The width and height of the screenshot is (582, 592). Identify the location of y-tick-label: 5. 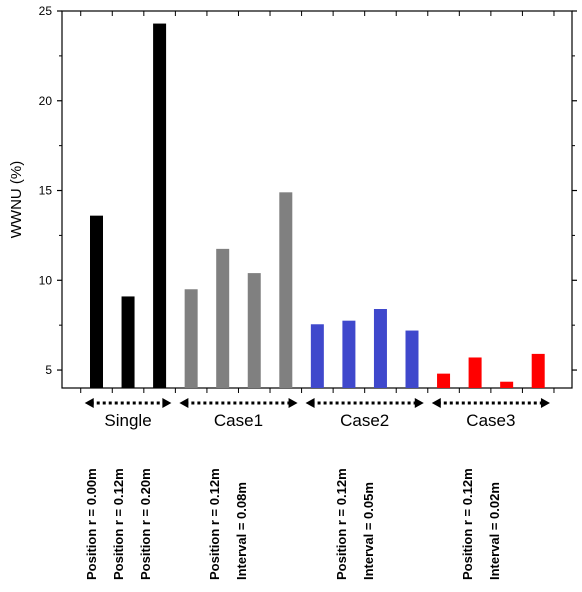
(48, 370).